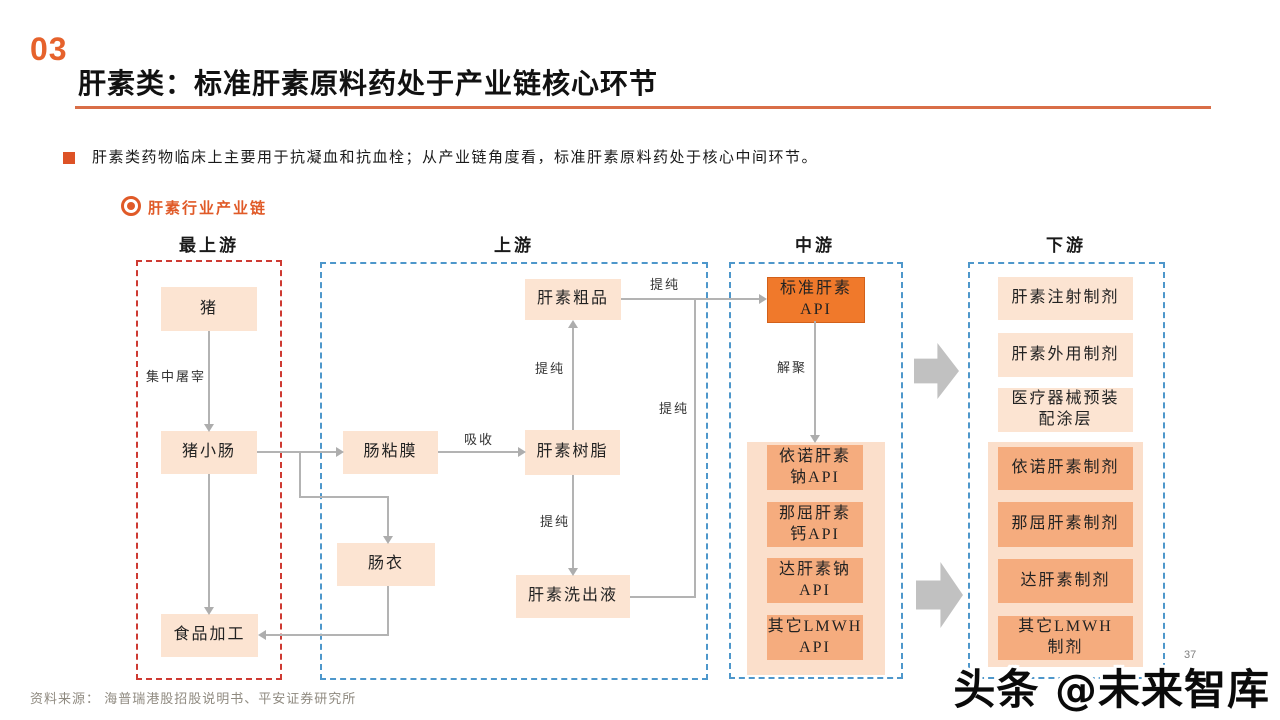  What do you see at coordinates (815, 524) in the screenshot?
I see `box-nadroparin-api: 那屈肝素 钙API` at bounding box center [815, 524].